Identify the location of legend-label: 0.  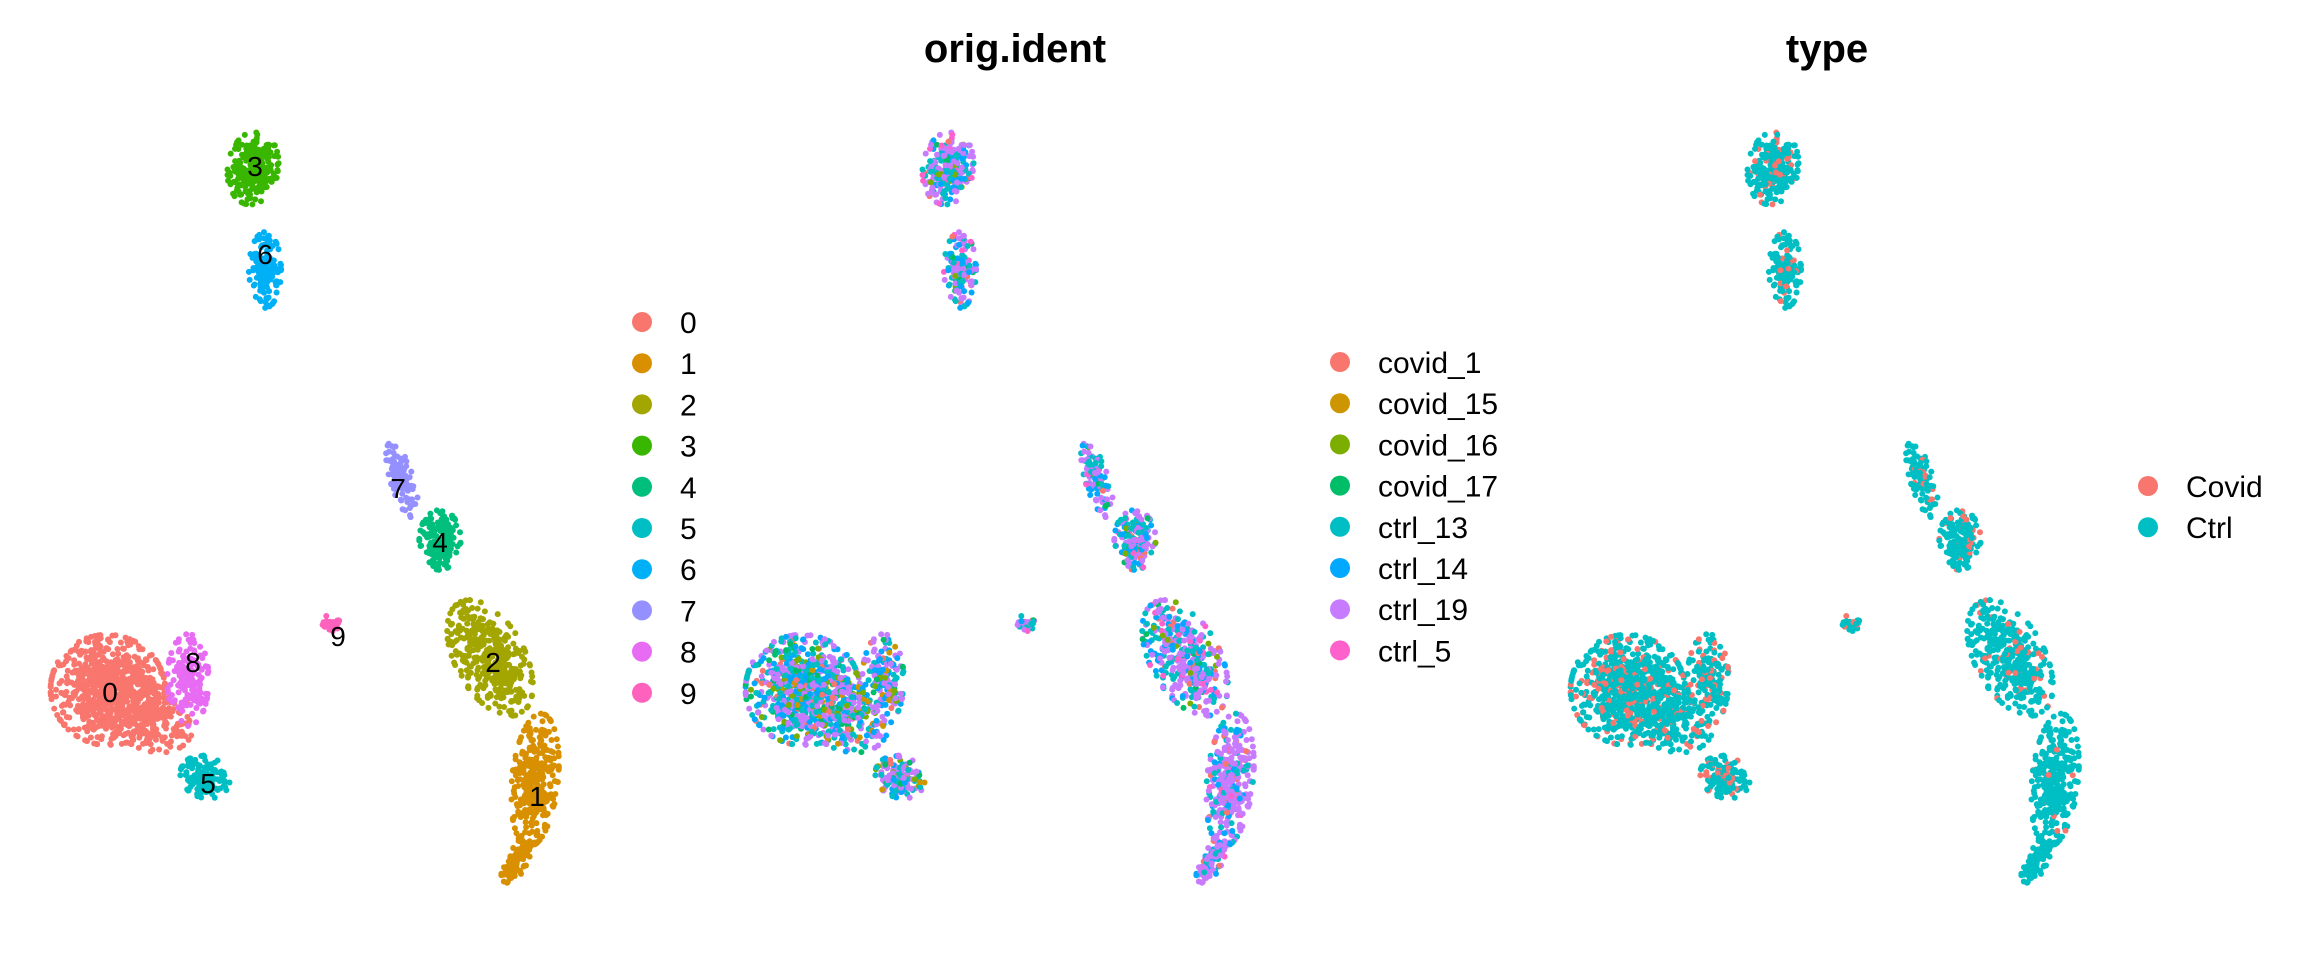
(688, 323).